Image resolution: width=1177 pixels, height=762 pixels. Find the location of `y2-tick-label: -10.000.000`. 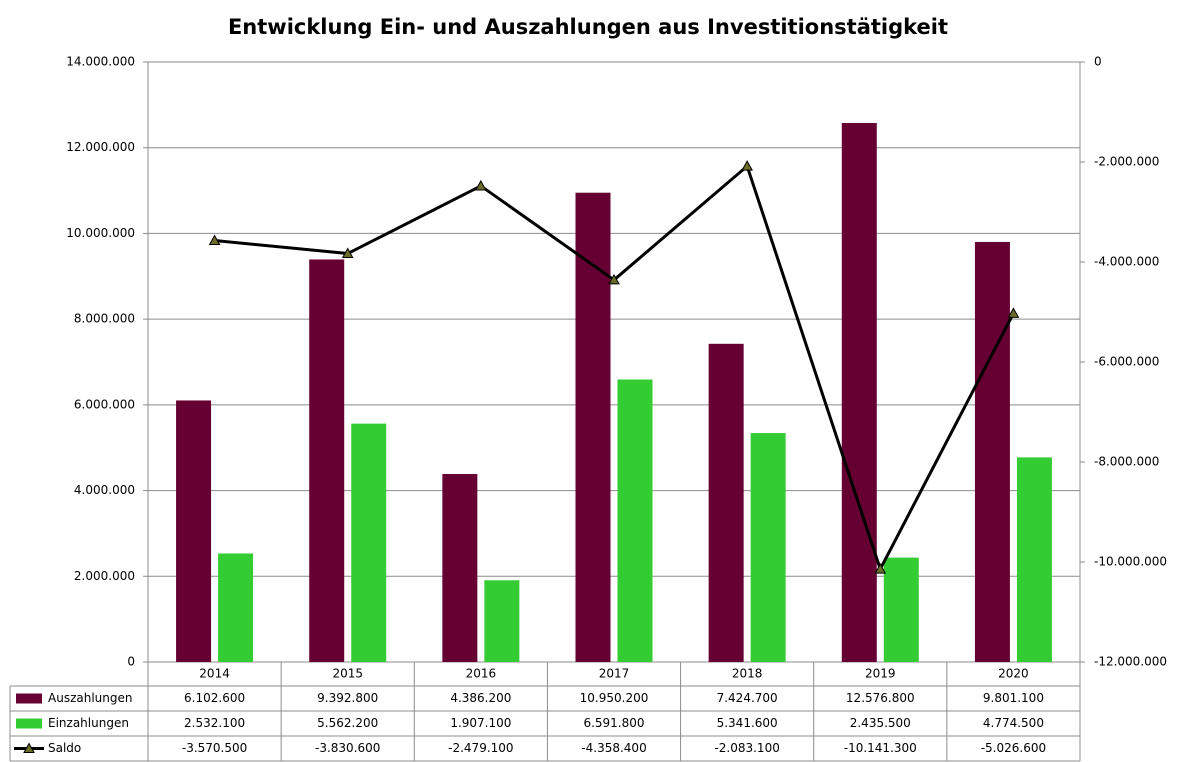

y2-tick-label: -10.000.000 is located at coordinates (1130, 562).